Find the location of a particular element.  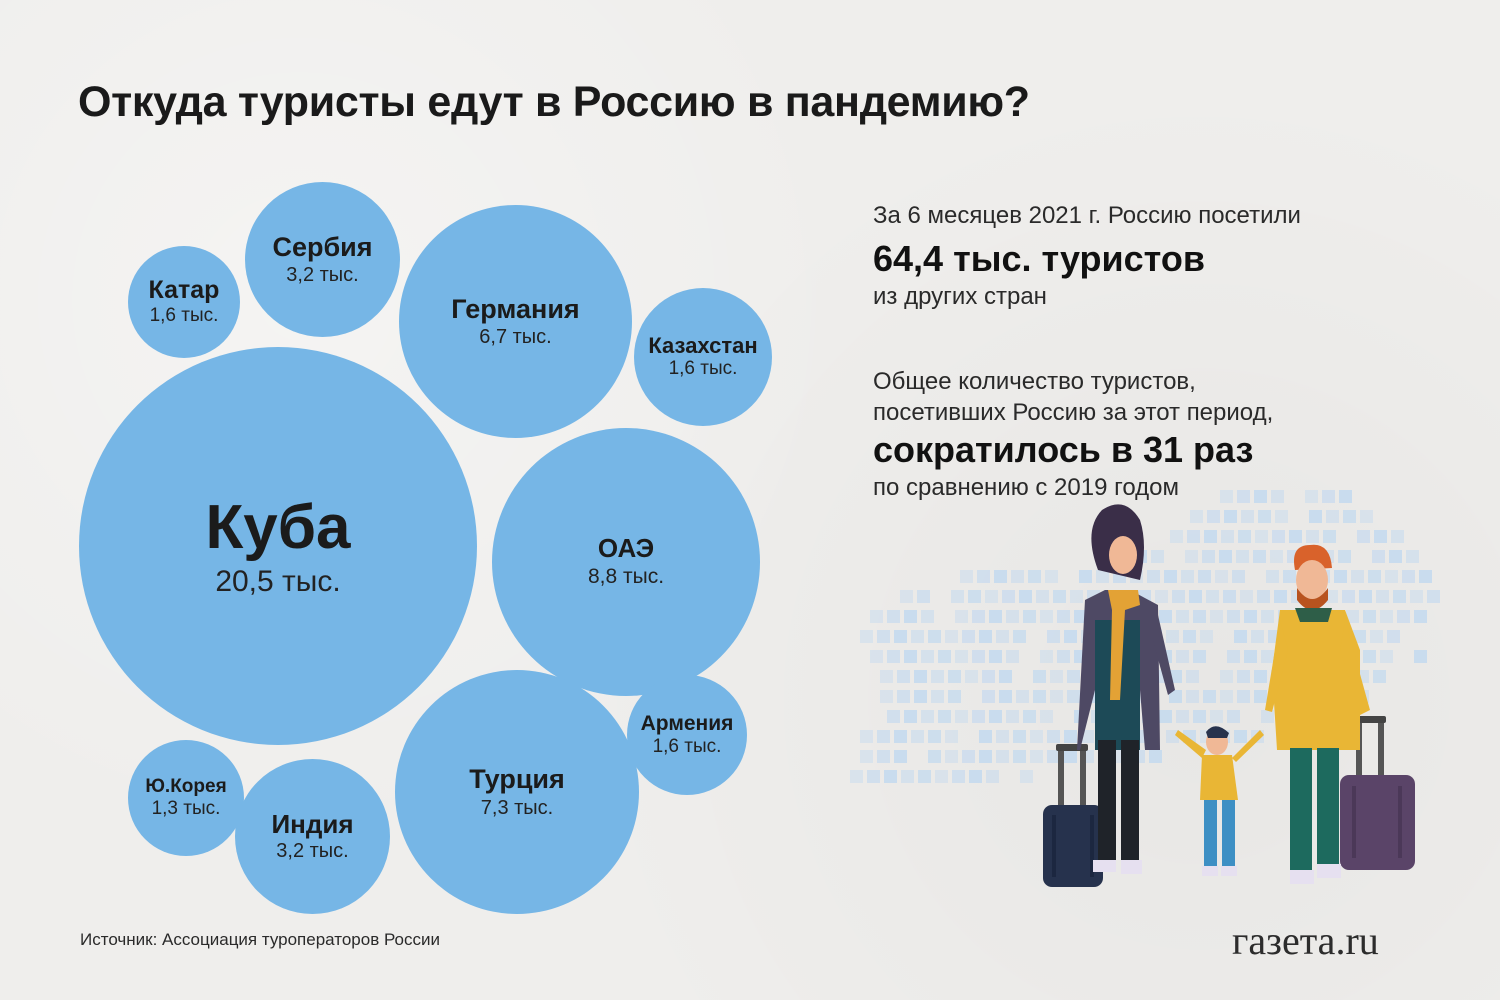

bubble-label: Турция is located at coordinates (517, 779).